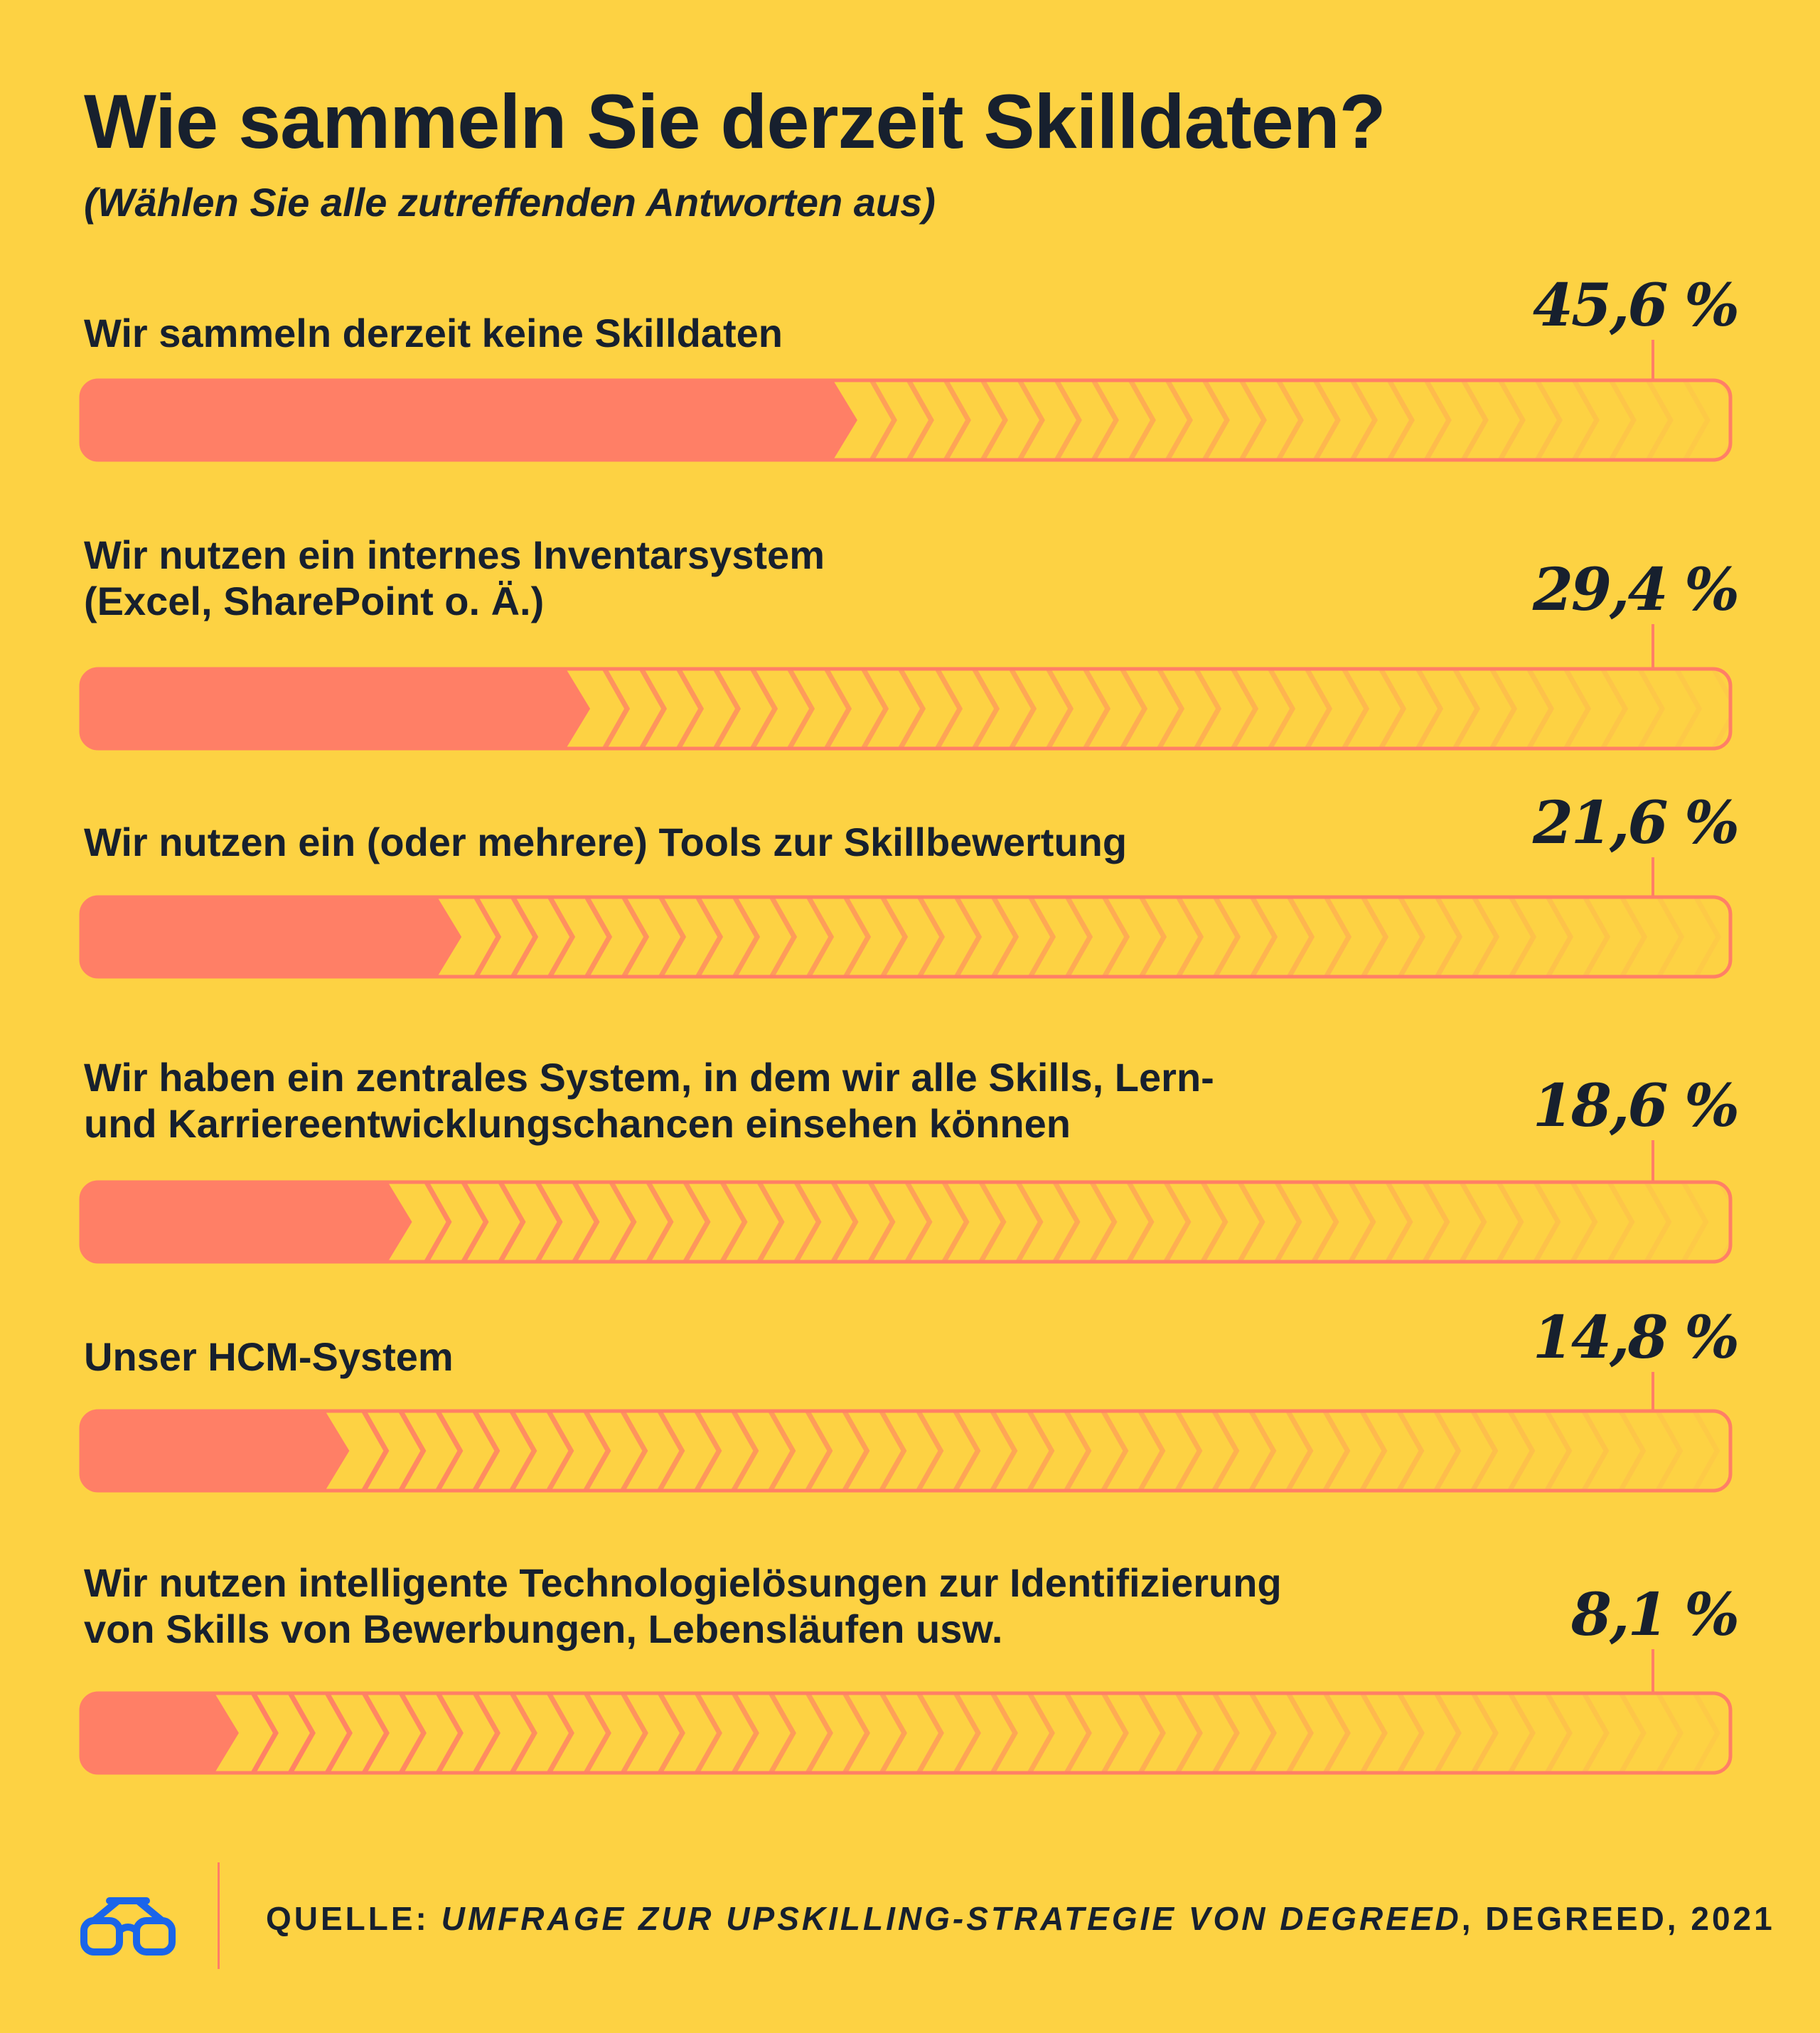 The height and width of the screenshot is (2033, 1820). I want to click on bar-value-label: 14,8 %, so click(1636, 1338).